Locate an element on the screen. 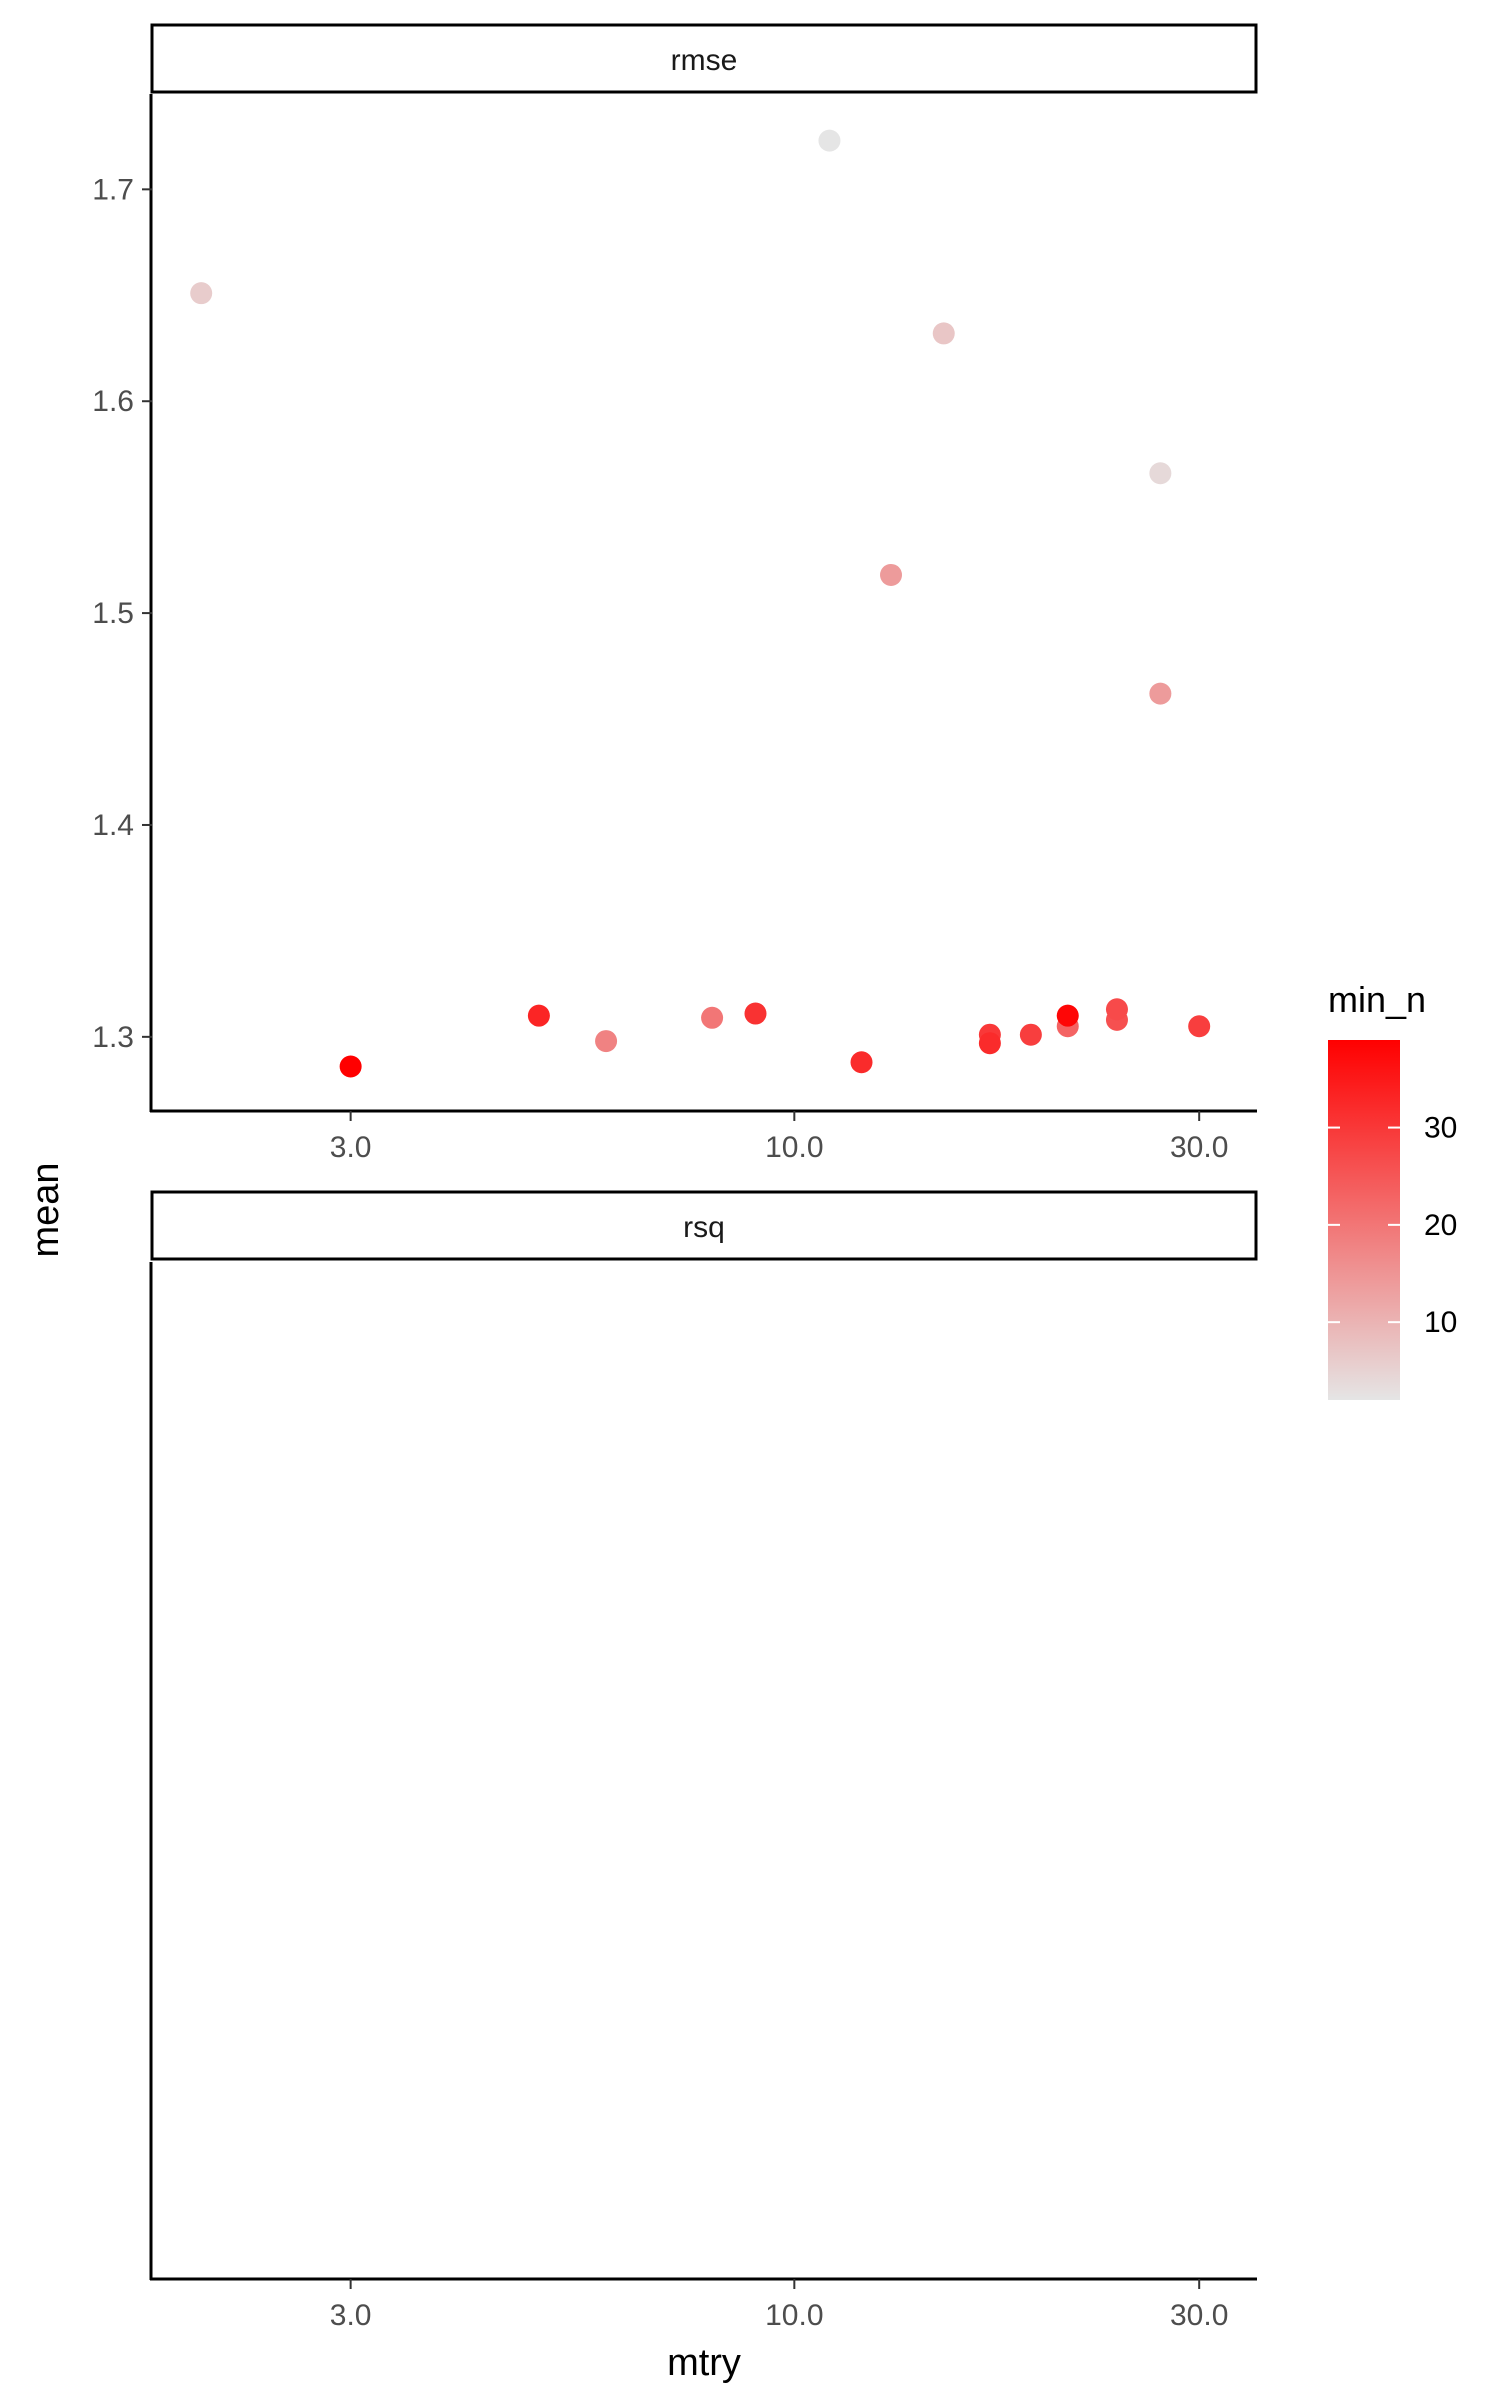 The image size is (1500, 2400). strip-rsq-label: rsq is located at coordinates (704, 1227).